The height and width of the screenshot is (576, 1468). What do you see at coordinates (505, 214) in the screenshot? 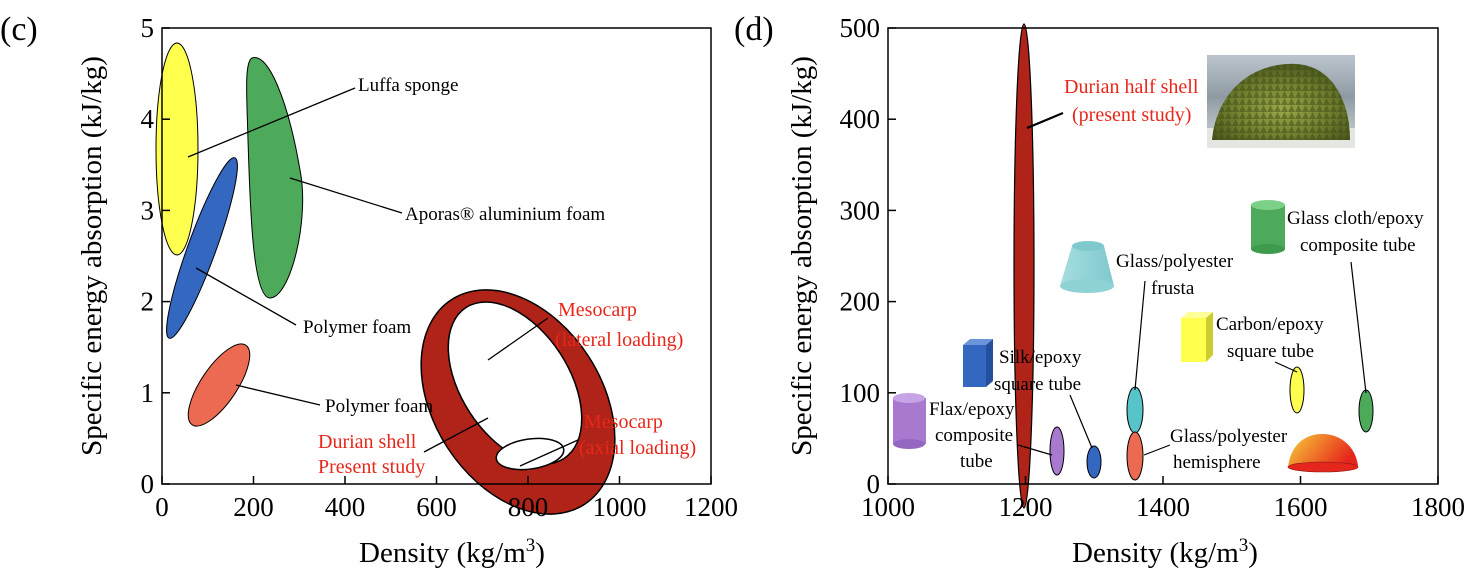
I see `annotation-aporas: Aporas® aluminium foam` at bounding box center [505, 214].